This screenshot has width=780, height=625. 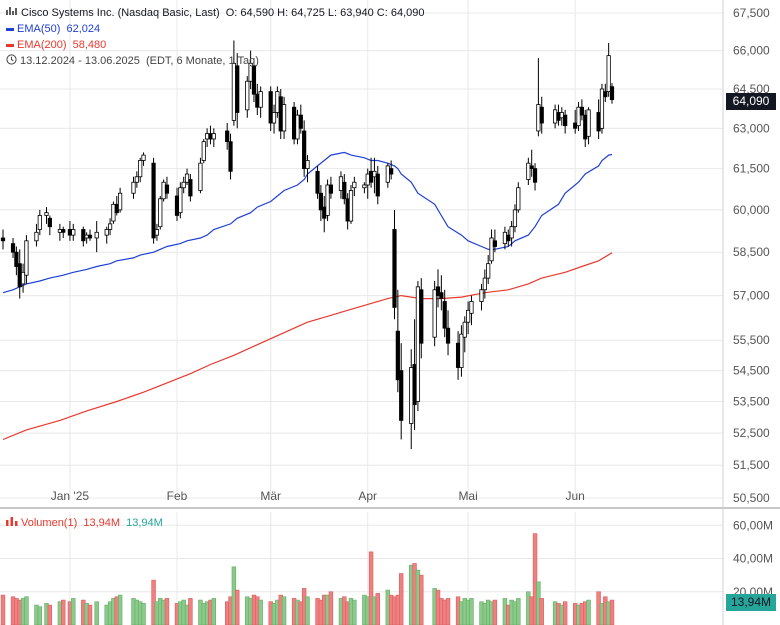 What do you see at coordinates (54, 29) in the screenshot?
I see `legend-ema50: EMA(50) 62,024` at bounding box center [54, 29].